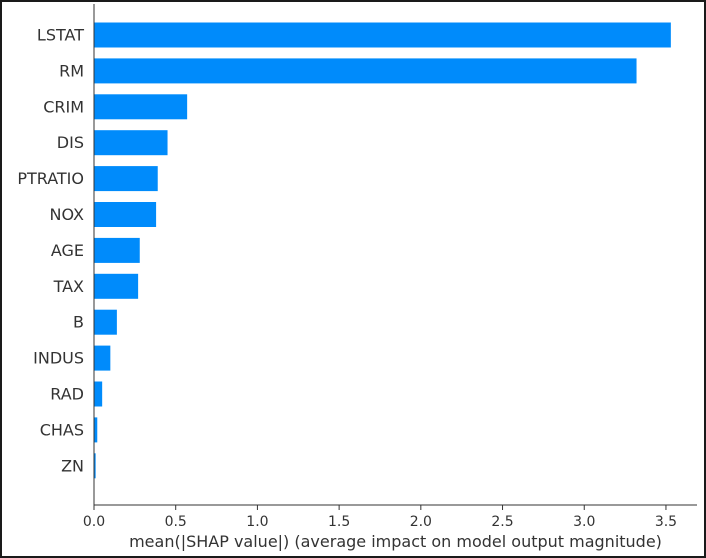 Image resolution: width=706 pixels, height=558 pixels. Describe the element at coordinates (72, 465) in the screenshot. I see `y-tick-label-zn: ZN` at that location.